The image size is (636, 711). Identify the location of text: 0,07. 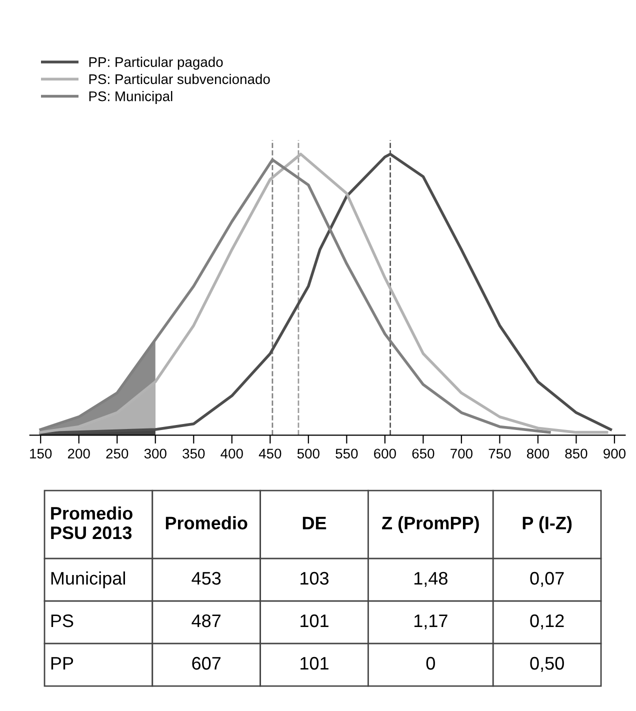
(547, 579).